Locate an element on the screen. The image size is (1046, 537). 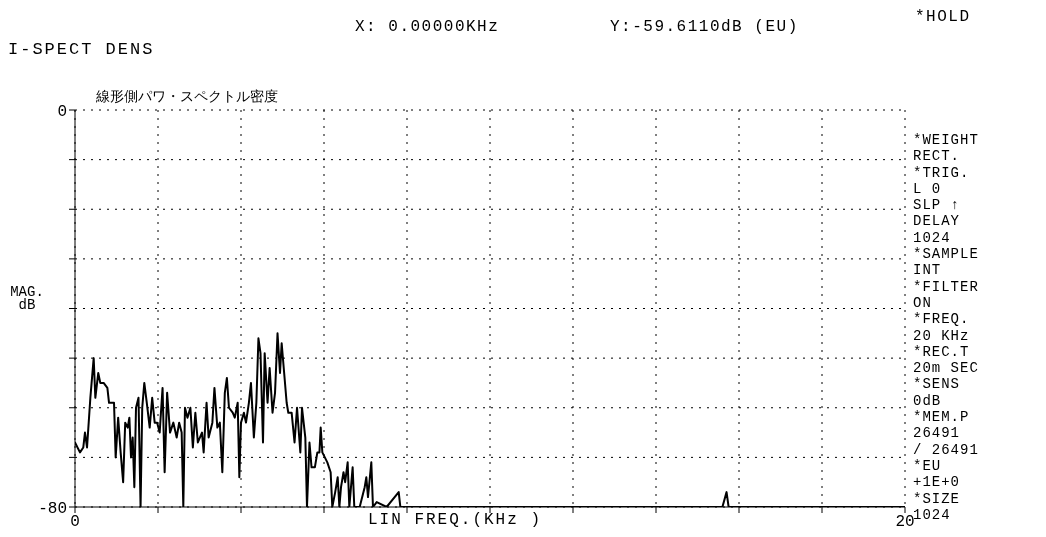
text: *SIZE is located at coordinates (937, 498).